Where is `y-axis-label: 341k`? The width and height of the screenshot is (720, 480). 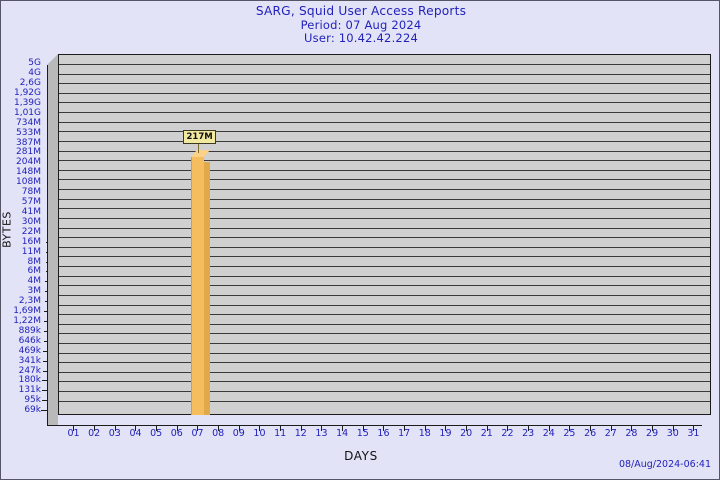
y-axis-label: 341k is located at coordinates (29, 360).